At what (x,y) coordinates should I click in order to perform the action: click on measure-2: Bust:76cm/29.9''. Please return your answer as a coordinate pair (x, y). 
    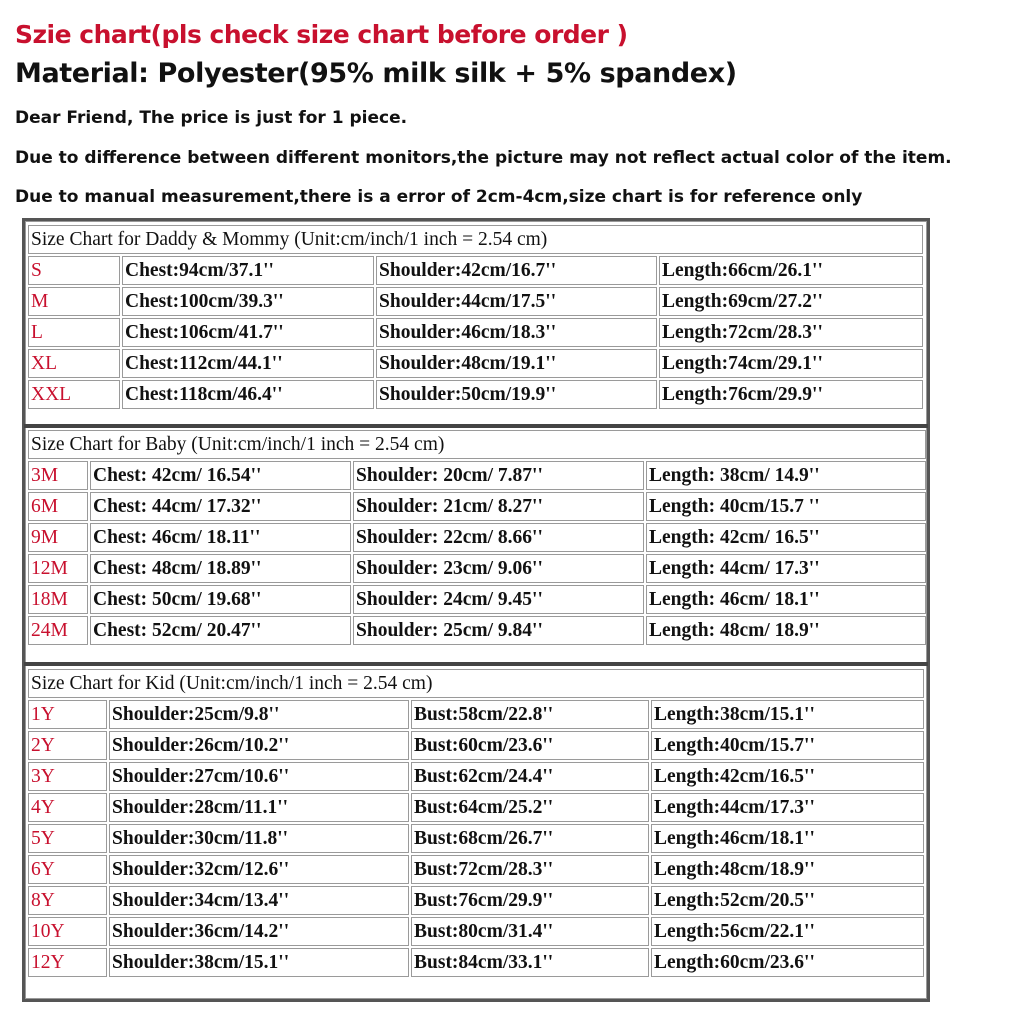
    Looking at the image, I should click on (530, 900).